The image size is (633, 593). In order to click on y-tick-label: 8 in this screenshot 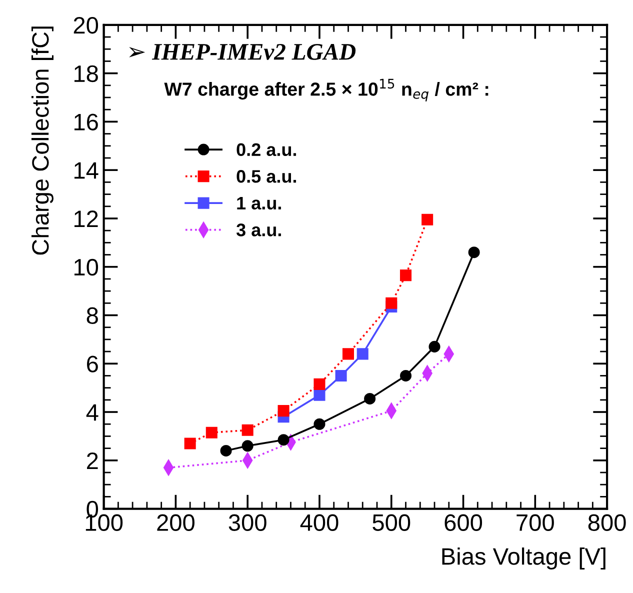, I will do `click(92, 315)`.